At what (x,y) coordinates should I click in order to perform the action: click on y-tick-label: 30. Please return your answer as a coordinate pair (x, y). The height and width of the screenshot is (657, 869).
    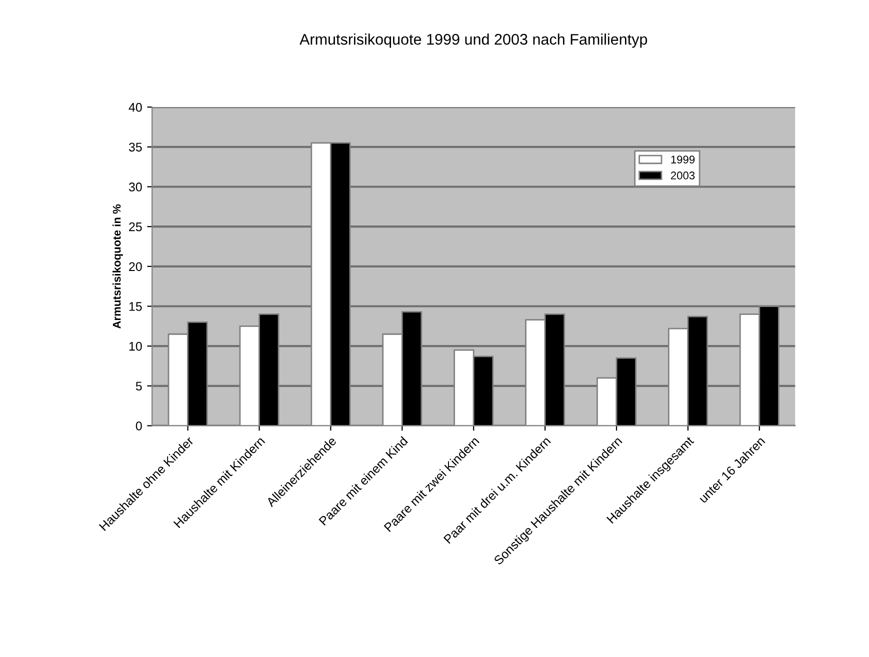
    Looking at the image, I should click on (135, 187).